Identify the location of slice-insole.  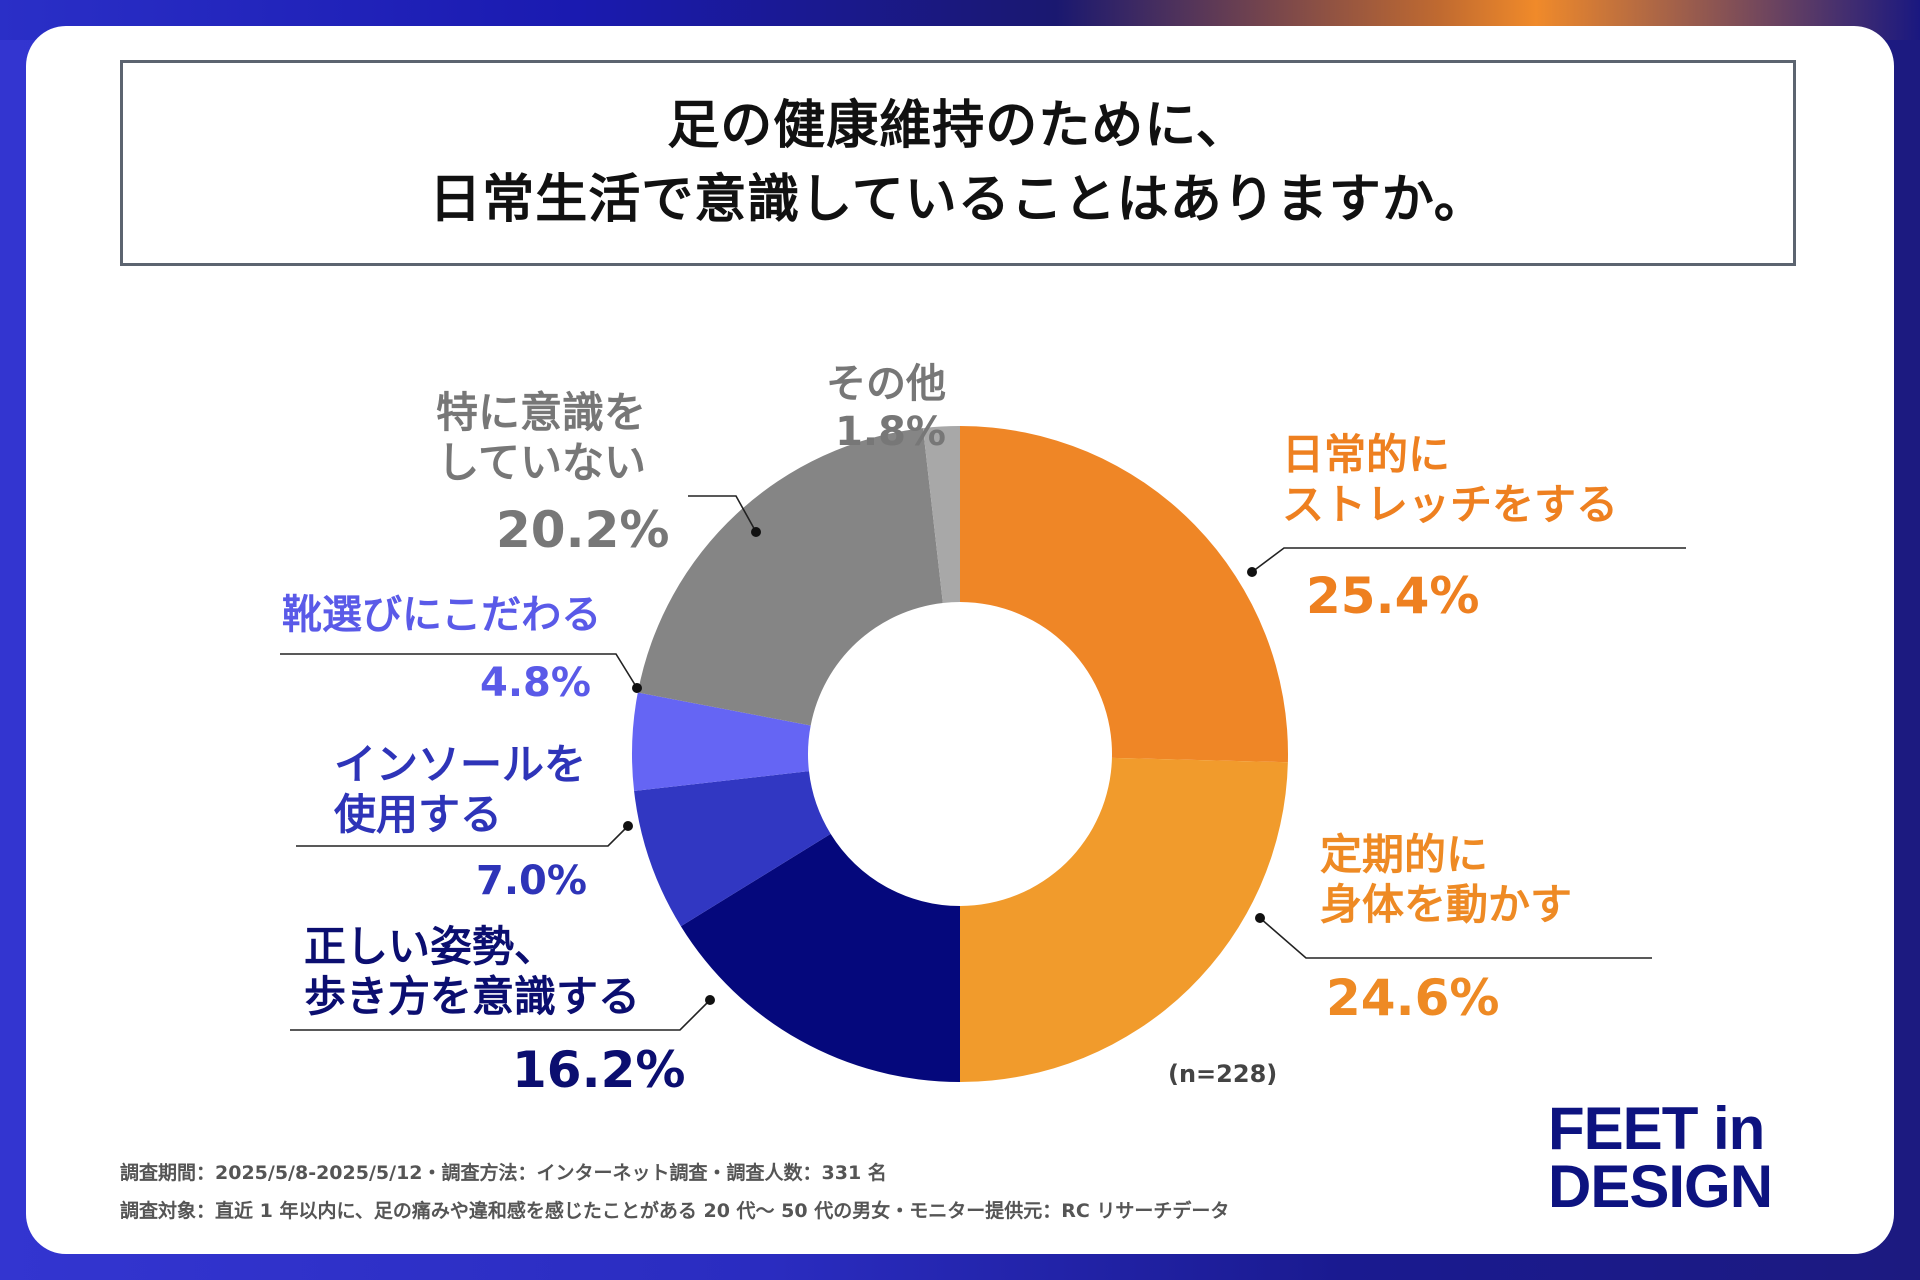
(732, 849).